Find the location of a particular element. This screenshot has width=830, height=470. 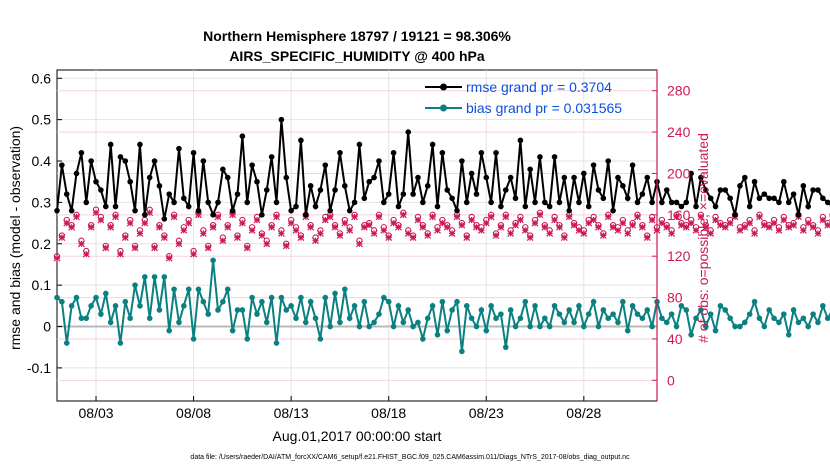

y-right-tick-label: 0 is located at coordinates (671, 380).